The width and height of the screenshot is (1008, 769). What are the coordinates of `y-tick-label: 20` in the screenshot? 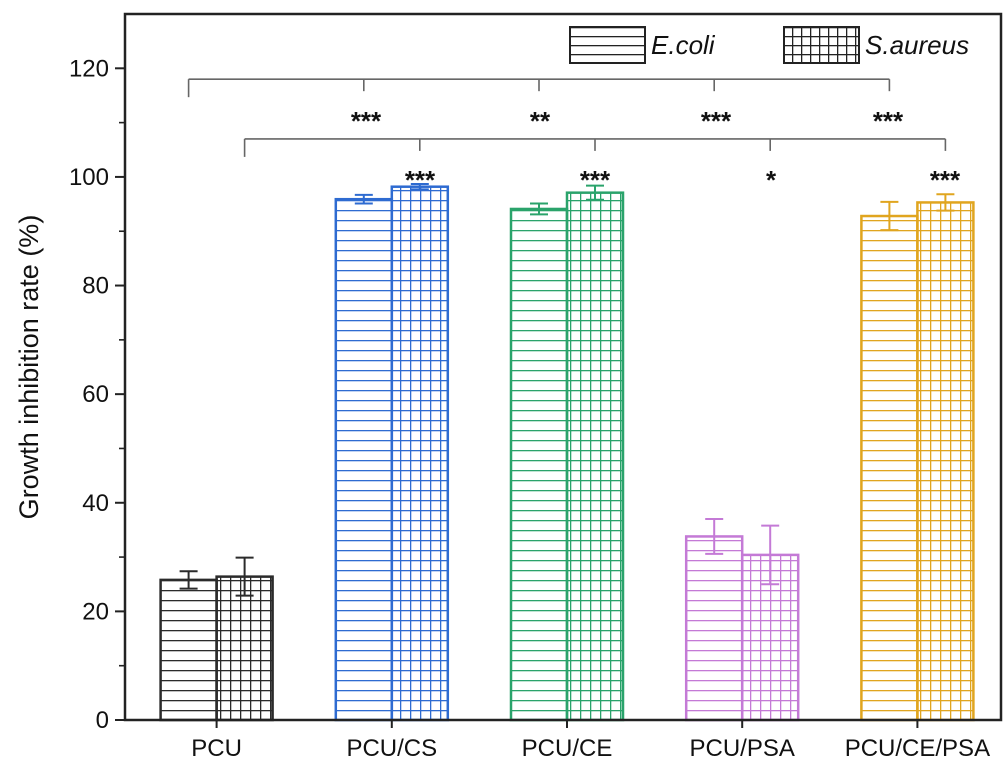 It's located at (95, 611).